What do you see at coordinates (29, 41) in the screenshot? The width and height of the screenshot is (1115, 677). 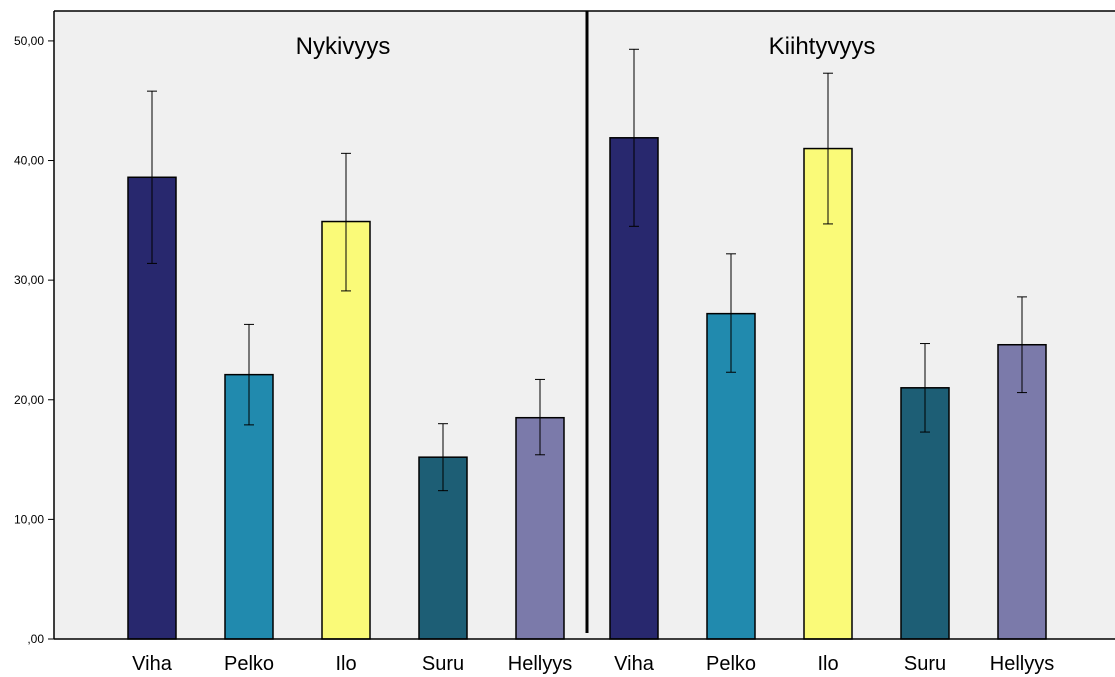 I see `y-tick-label: 50,00` at bounding box center [29, 41].